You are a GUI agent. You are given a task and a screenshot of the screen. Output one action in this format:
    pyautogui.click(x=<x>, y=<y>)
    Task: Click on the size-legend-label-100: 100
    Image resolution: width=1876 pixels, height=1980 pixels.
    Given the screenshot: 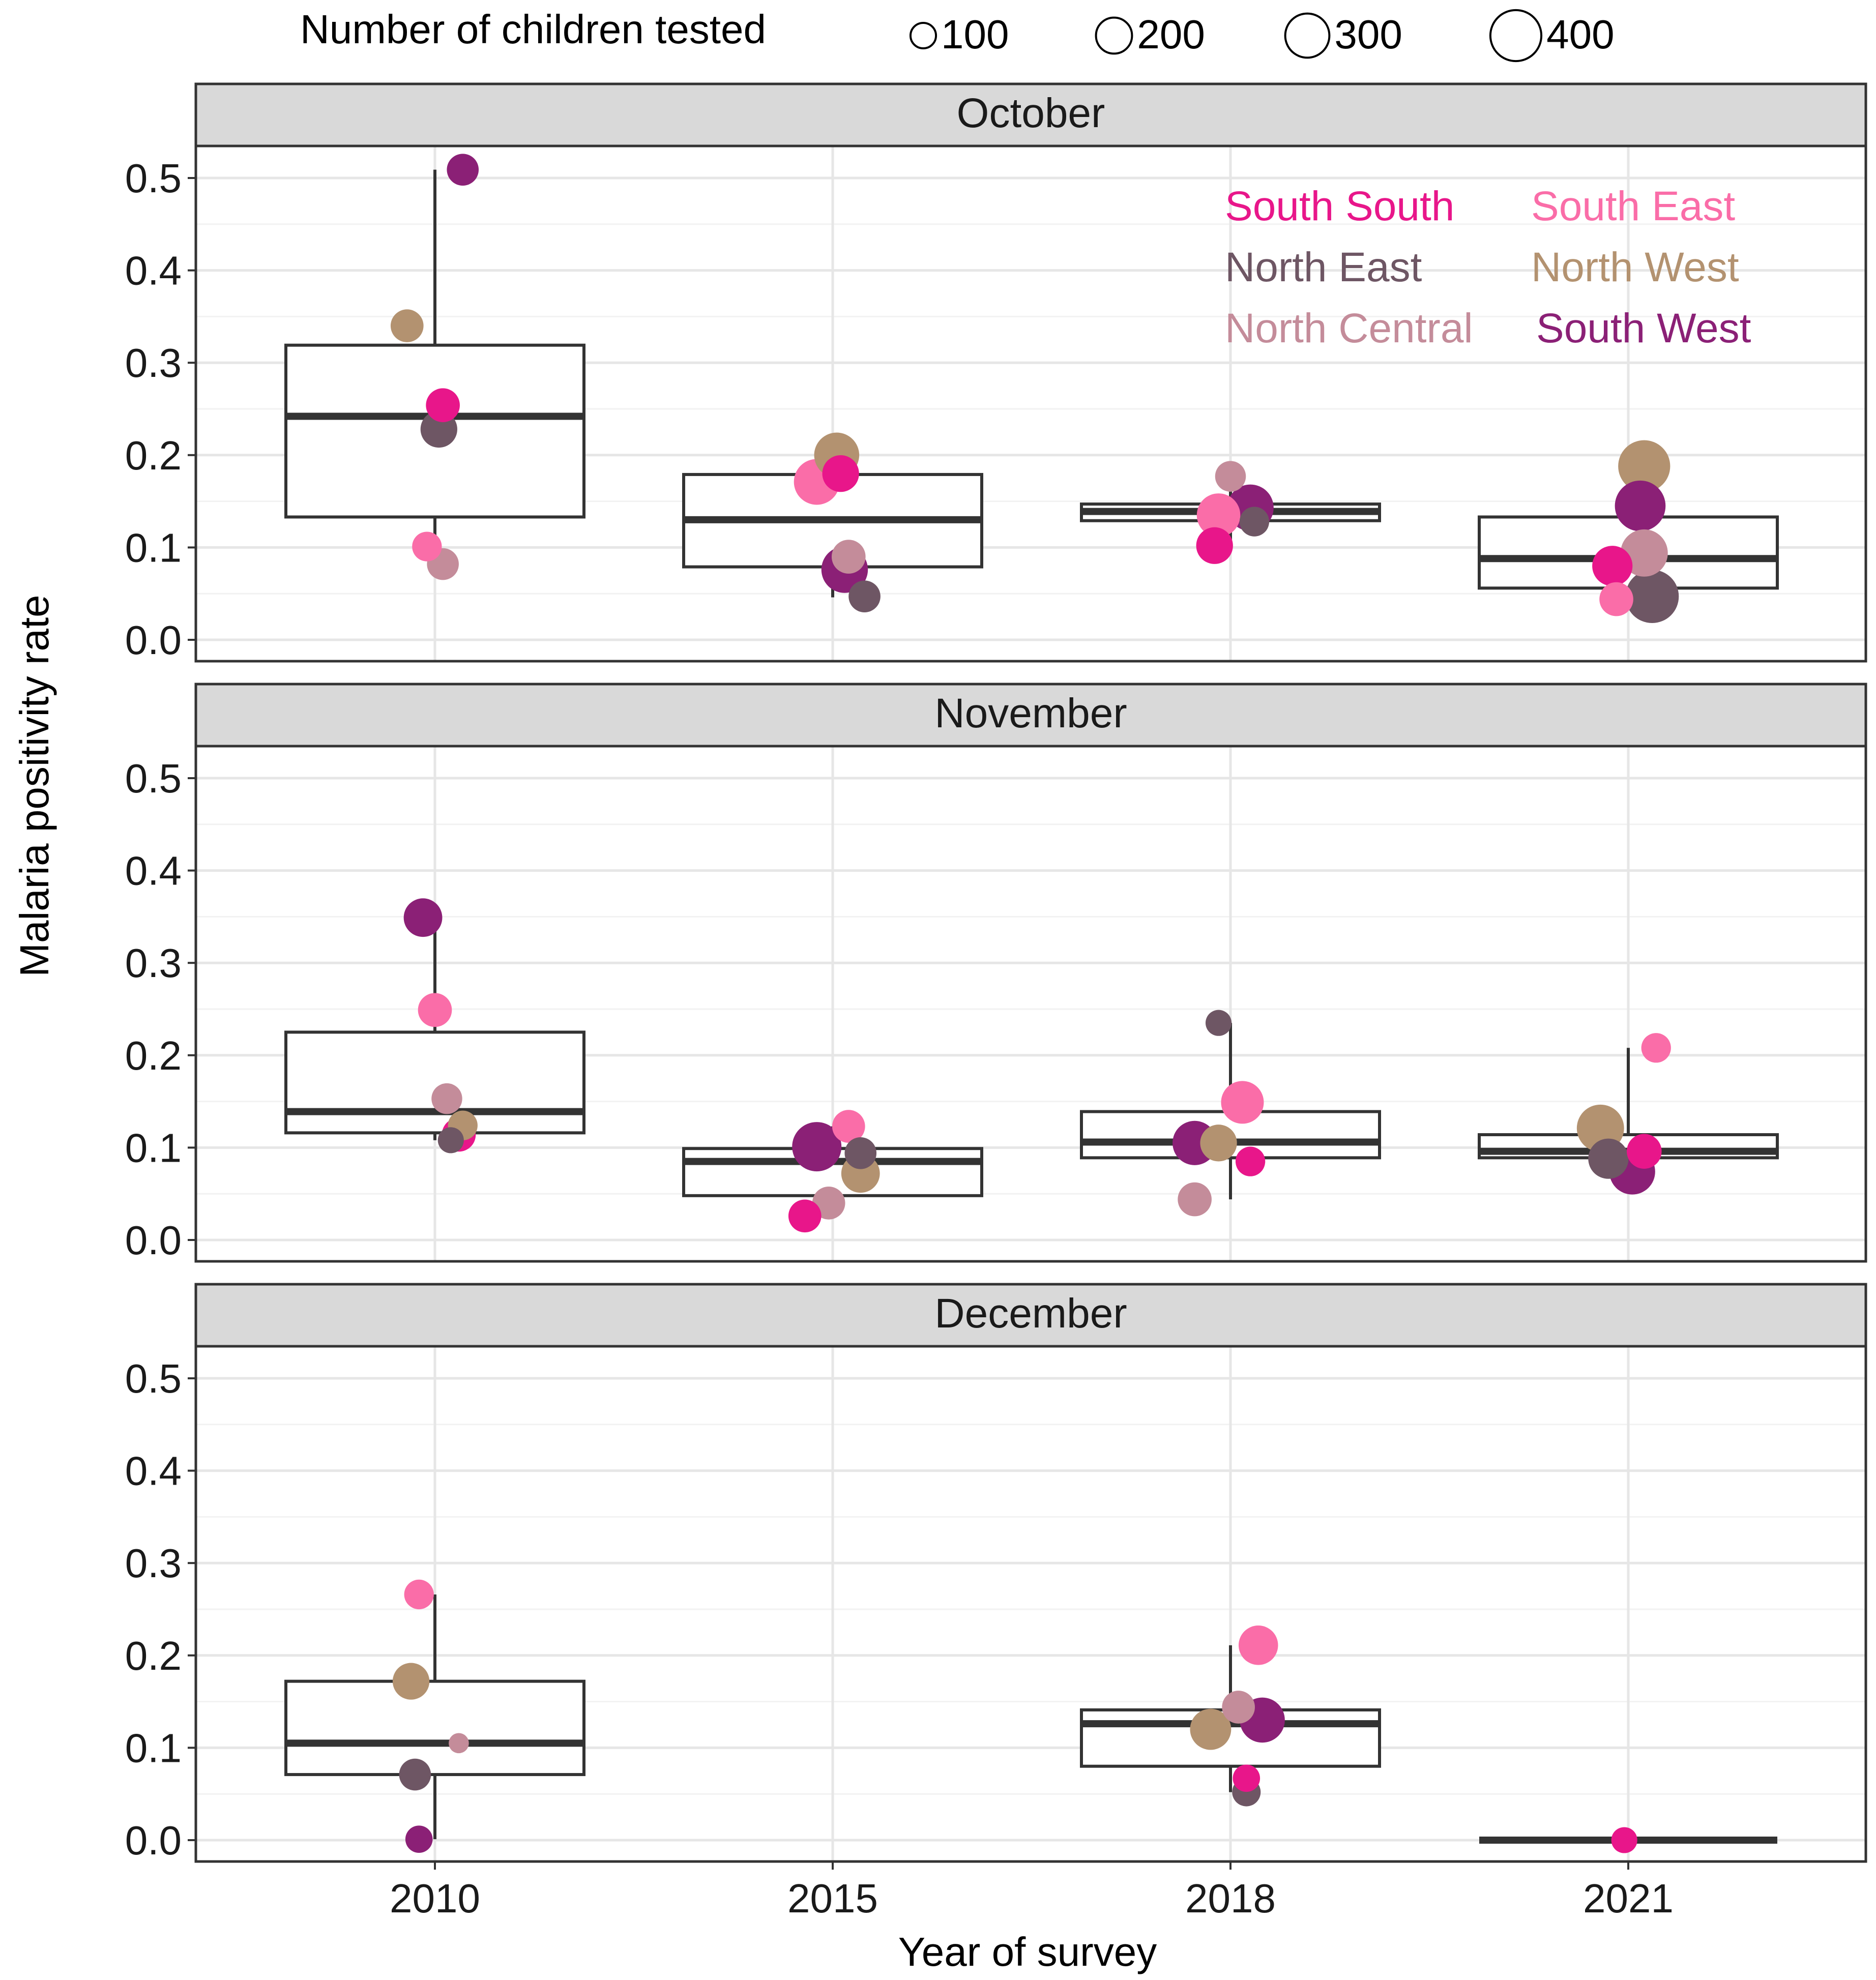 What is the action you would take?
    pyautogui.click(x=975, y=34)
    